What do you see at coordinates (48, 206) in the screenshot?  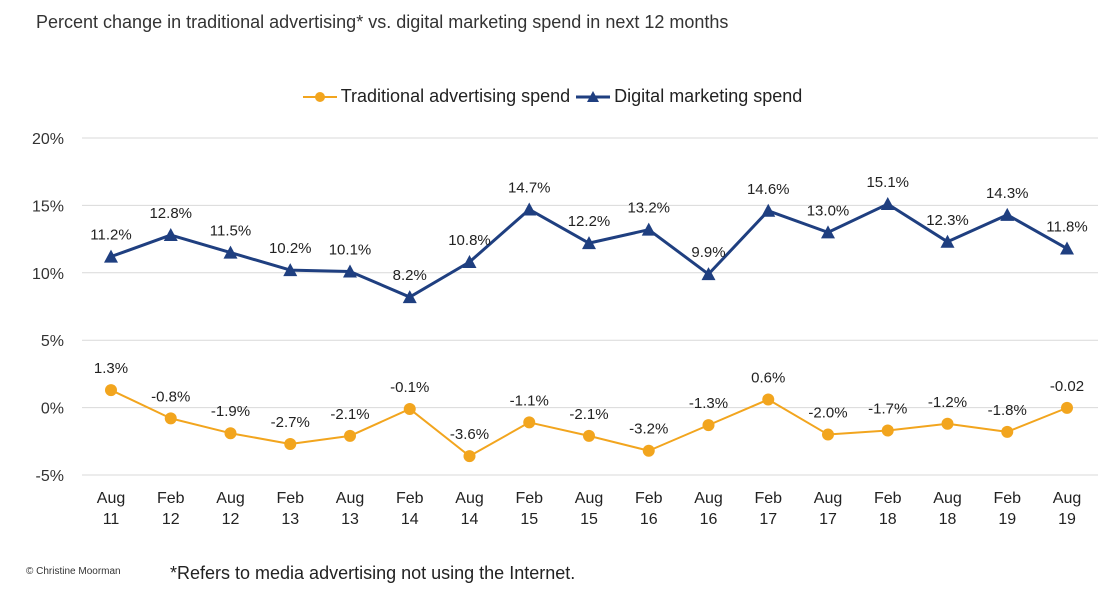 I see `y-tick-label: 15%` at bounding box center [48, 206].